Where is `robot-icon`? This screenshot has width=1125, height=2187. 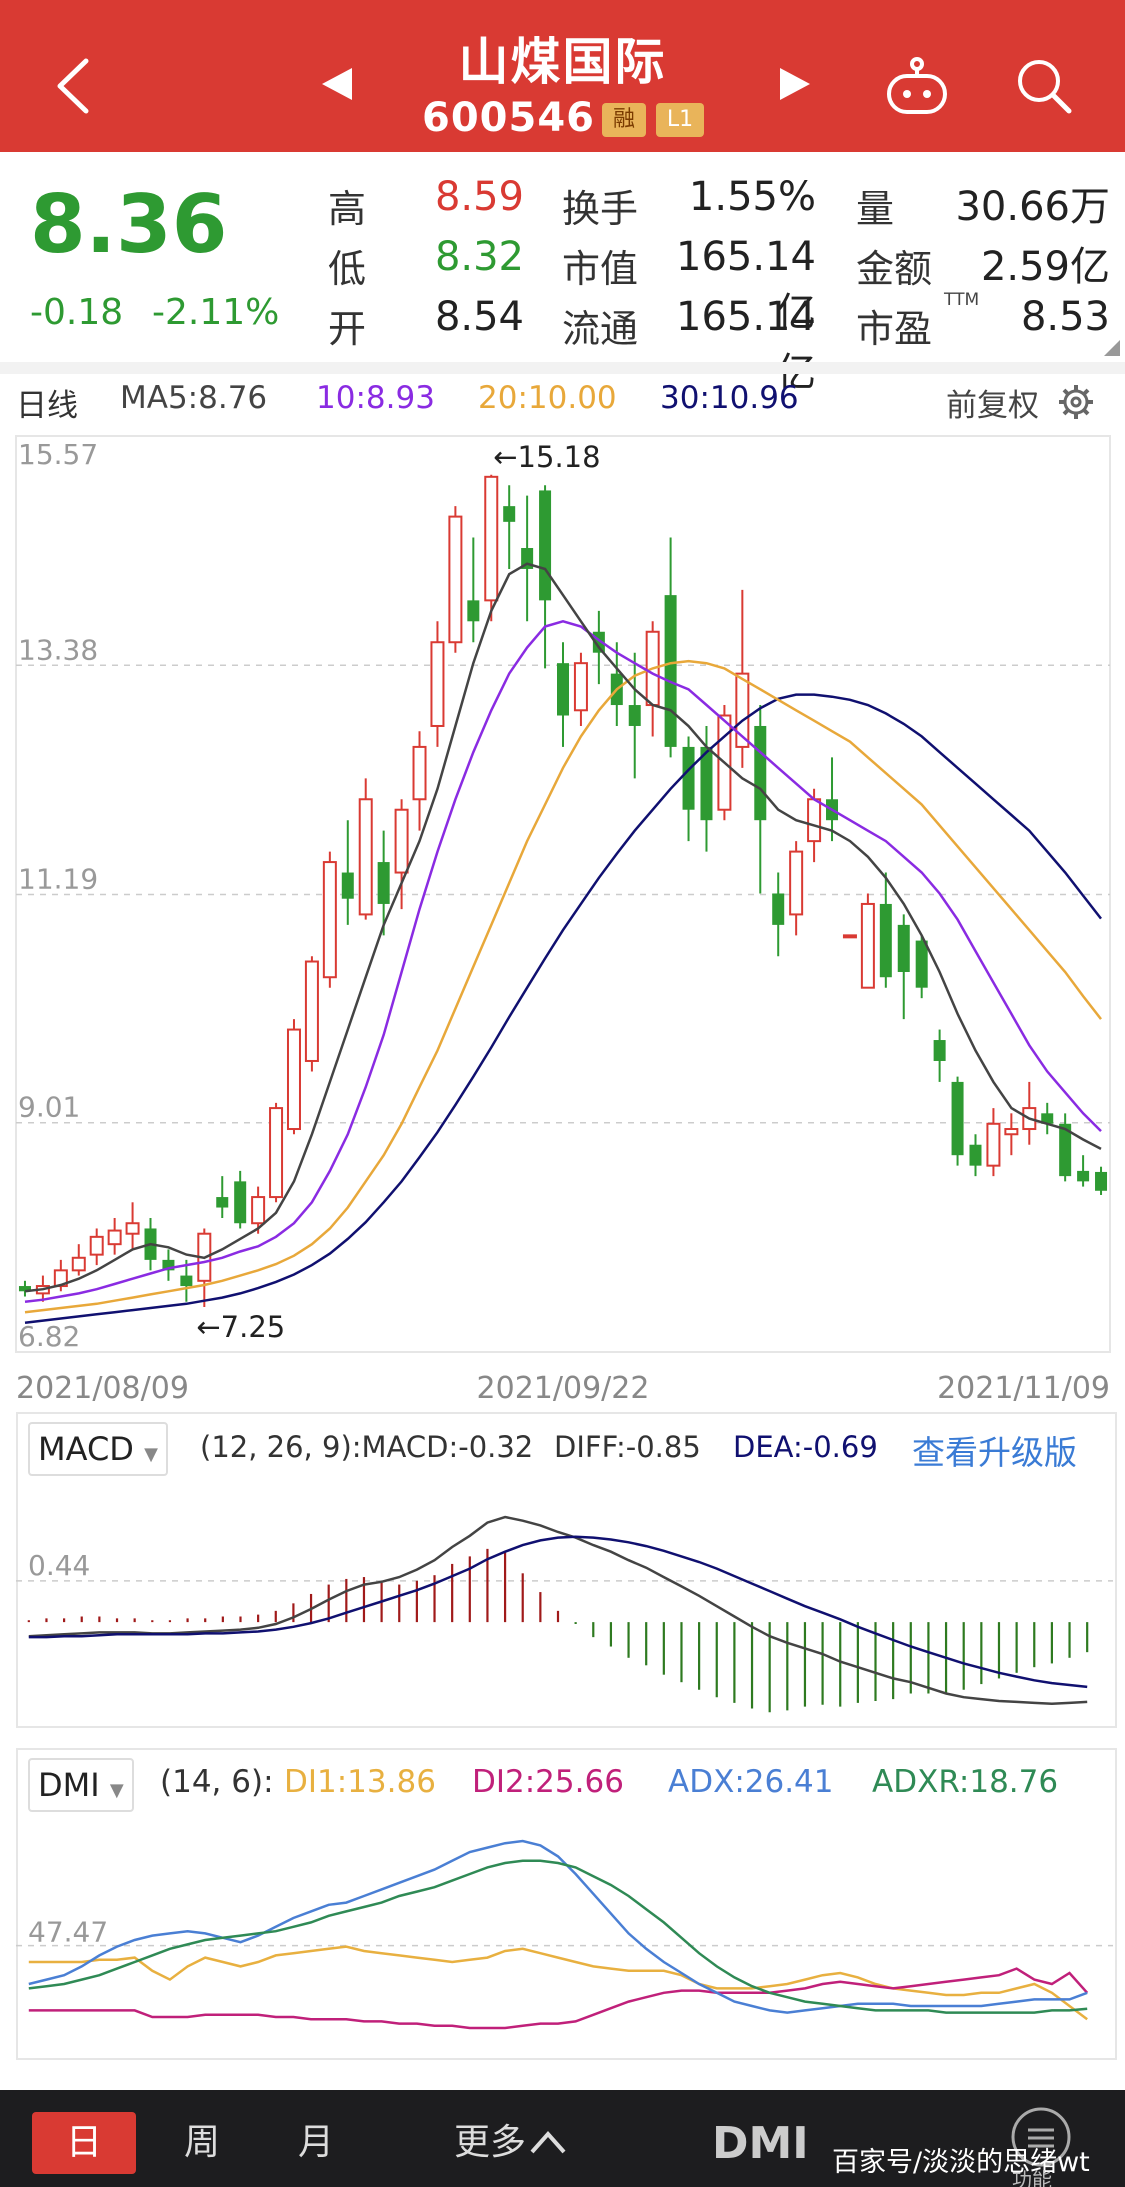
robot-icon is located at coordinates (917, 86).